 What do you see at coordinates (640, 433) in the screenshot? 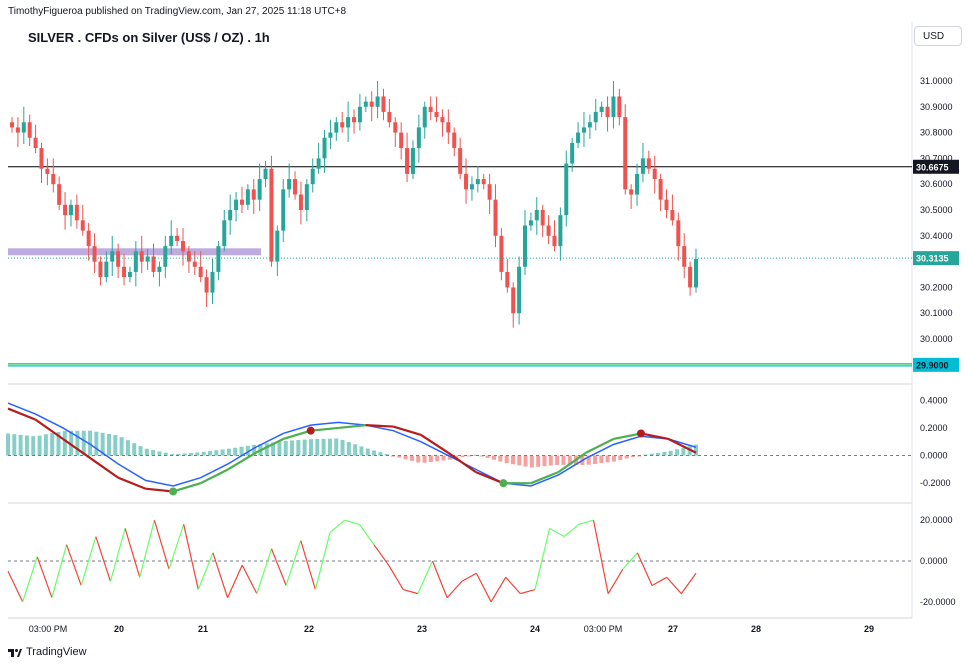
I see `macd-cross-dot` at bounding box center [640, 433].